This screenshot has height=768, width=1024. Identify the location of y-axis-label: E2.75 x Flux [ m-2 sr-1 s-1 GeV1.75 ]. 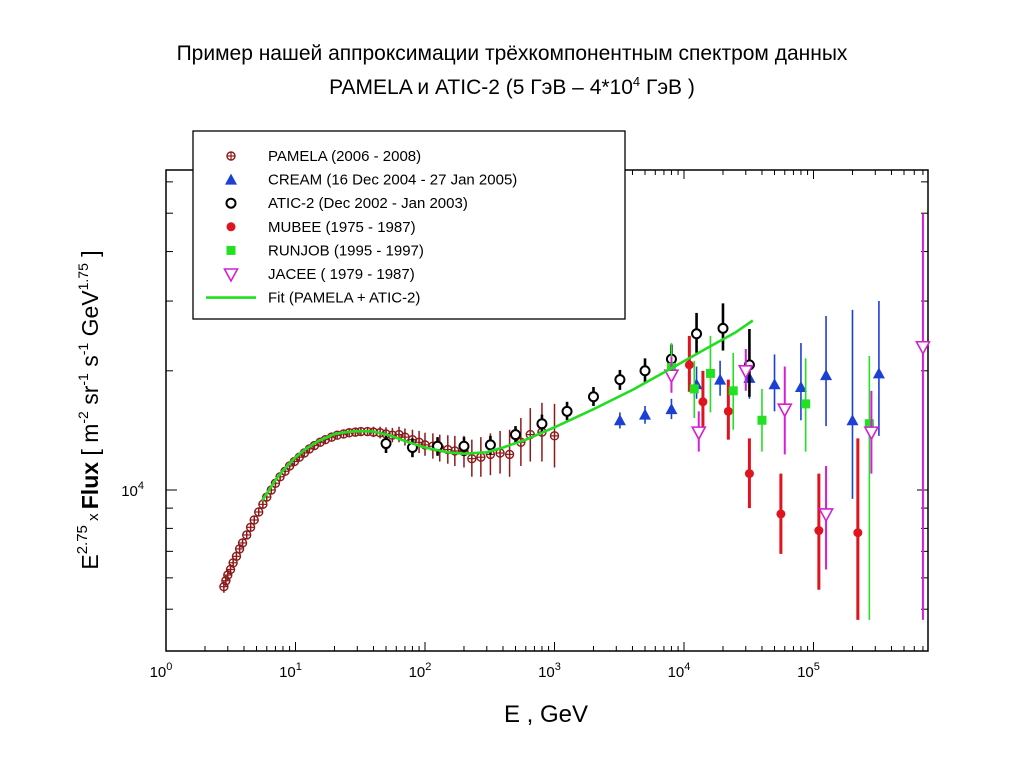
(88, 409).